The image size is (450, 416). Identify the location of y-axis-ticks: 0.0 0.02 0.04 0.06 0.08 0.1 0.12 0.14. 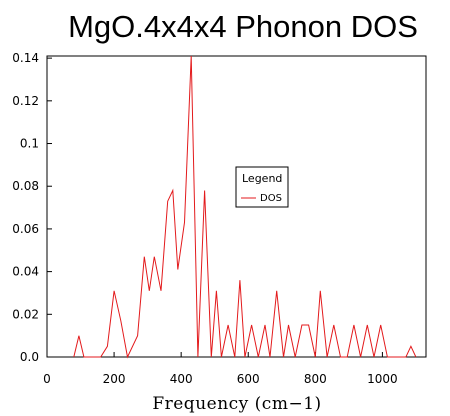
(32, 207).